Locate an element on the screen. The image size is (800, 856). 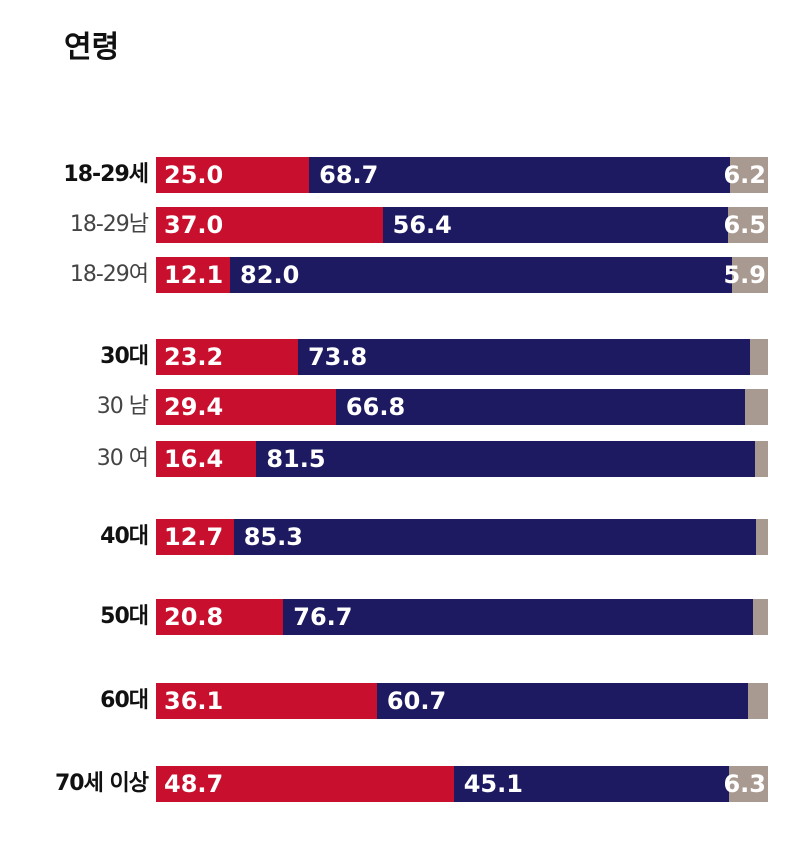
bar-segment: 20.8 is located at coordinates (220, 617).